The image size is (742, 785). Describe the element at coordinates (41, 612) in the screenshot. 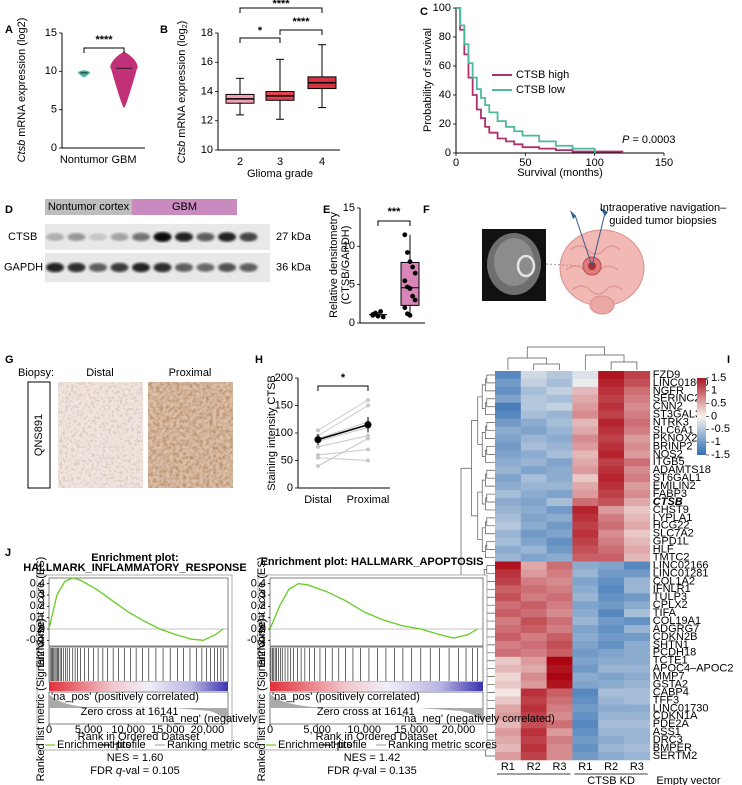

I see `y-axis-label: Enrichment score (ES)` at that location.